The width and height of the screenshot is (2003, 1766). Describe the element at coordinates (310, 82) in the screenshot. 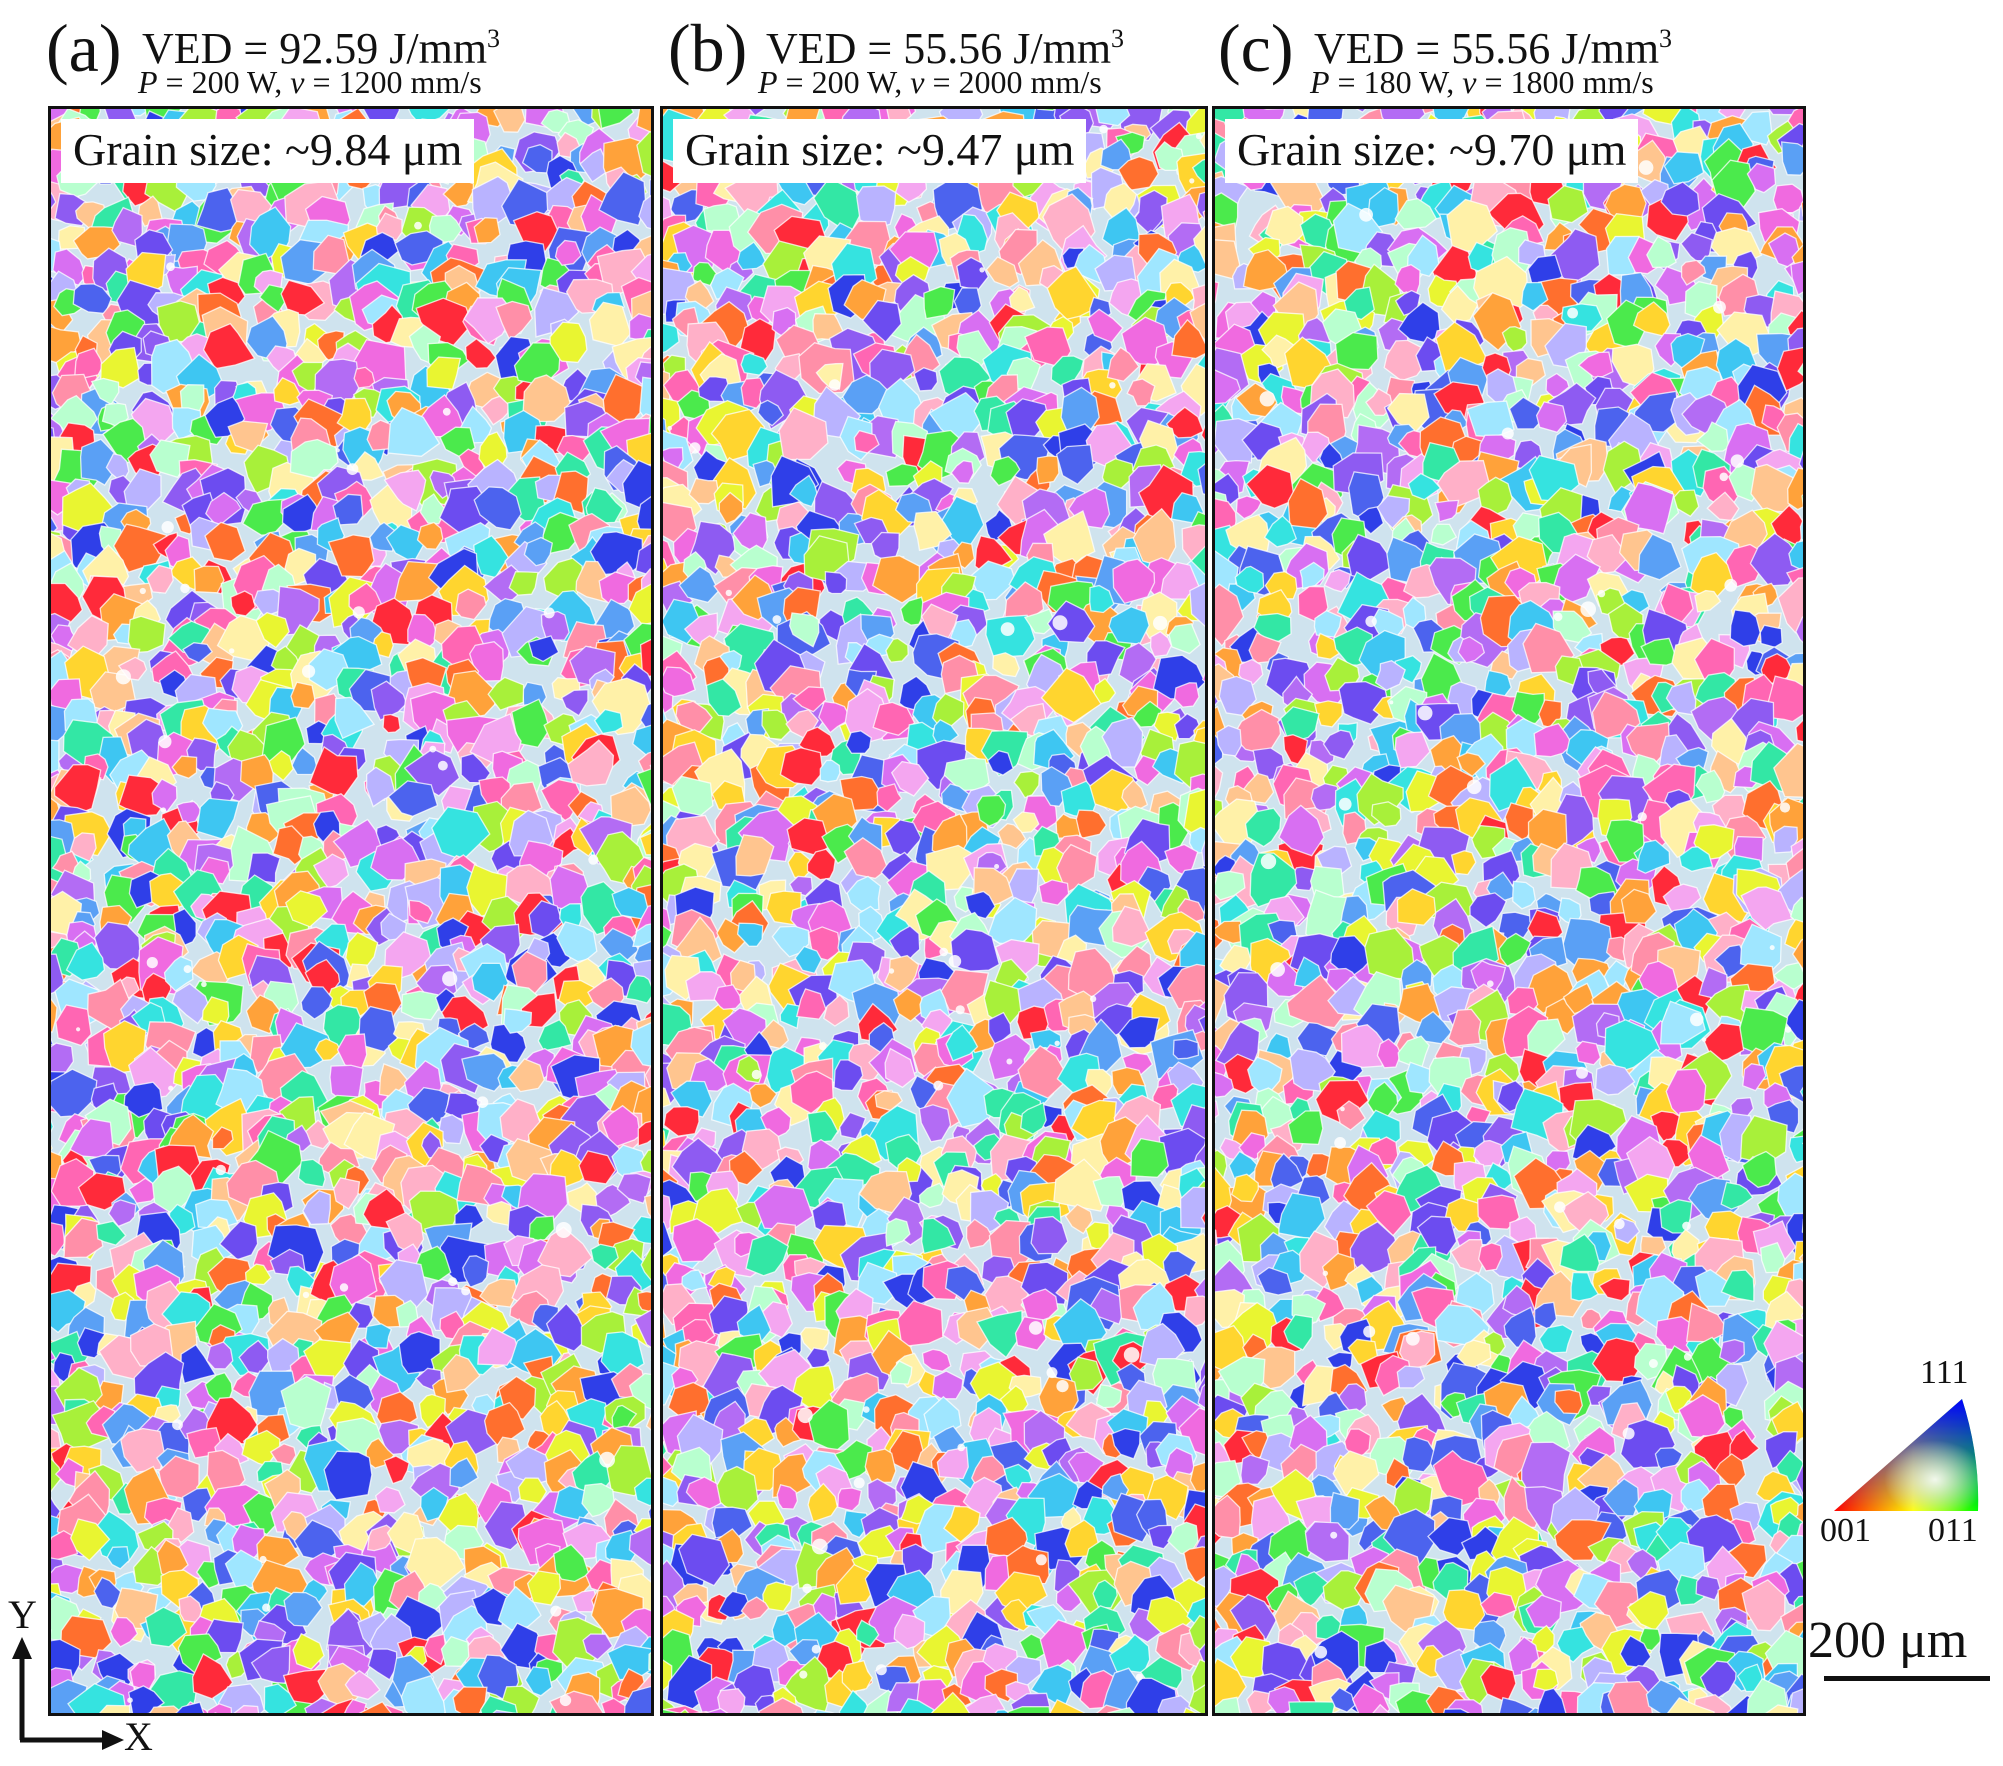

I see `process-params: P = 200 W, v = 1200 mm/s` at that location.